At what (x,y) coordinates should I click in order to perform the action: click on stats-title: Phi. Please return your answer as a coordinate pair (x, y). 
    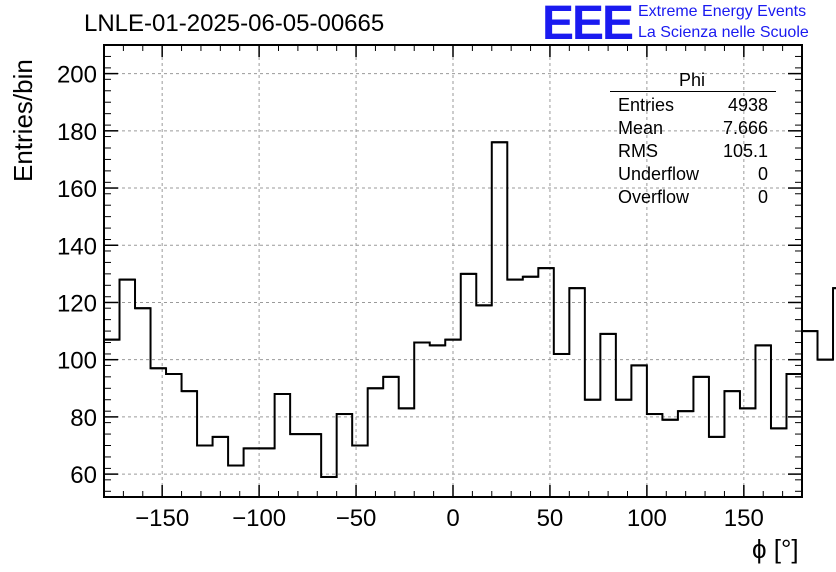
    Looking at the image, I should click on (691, 80).